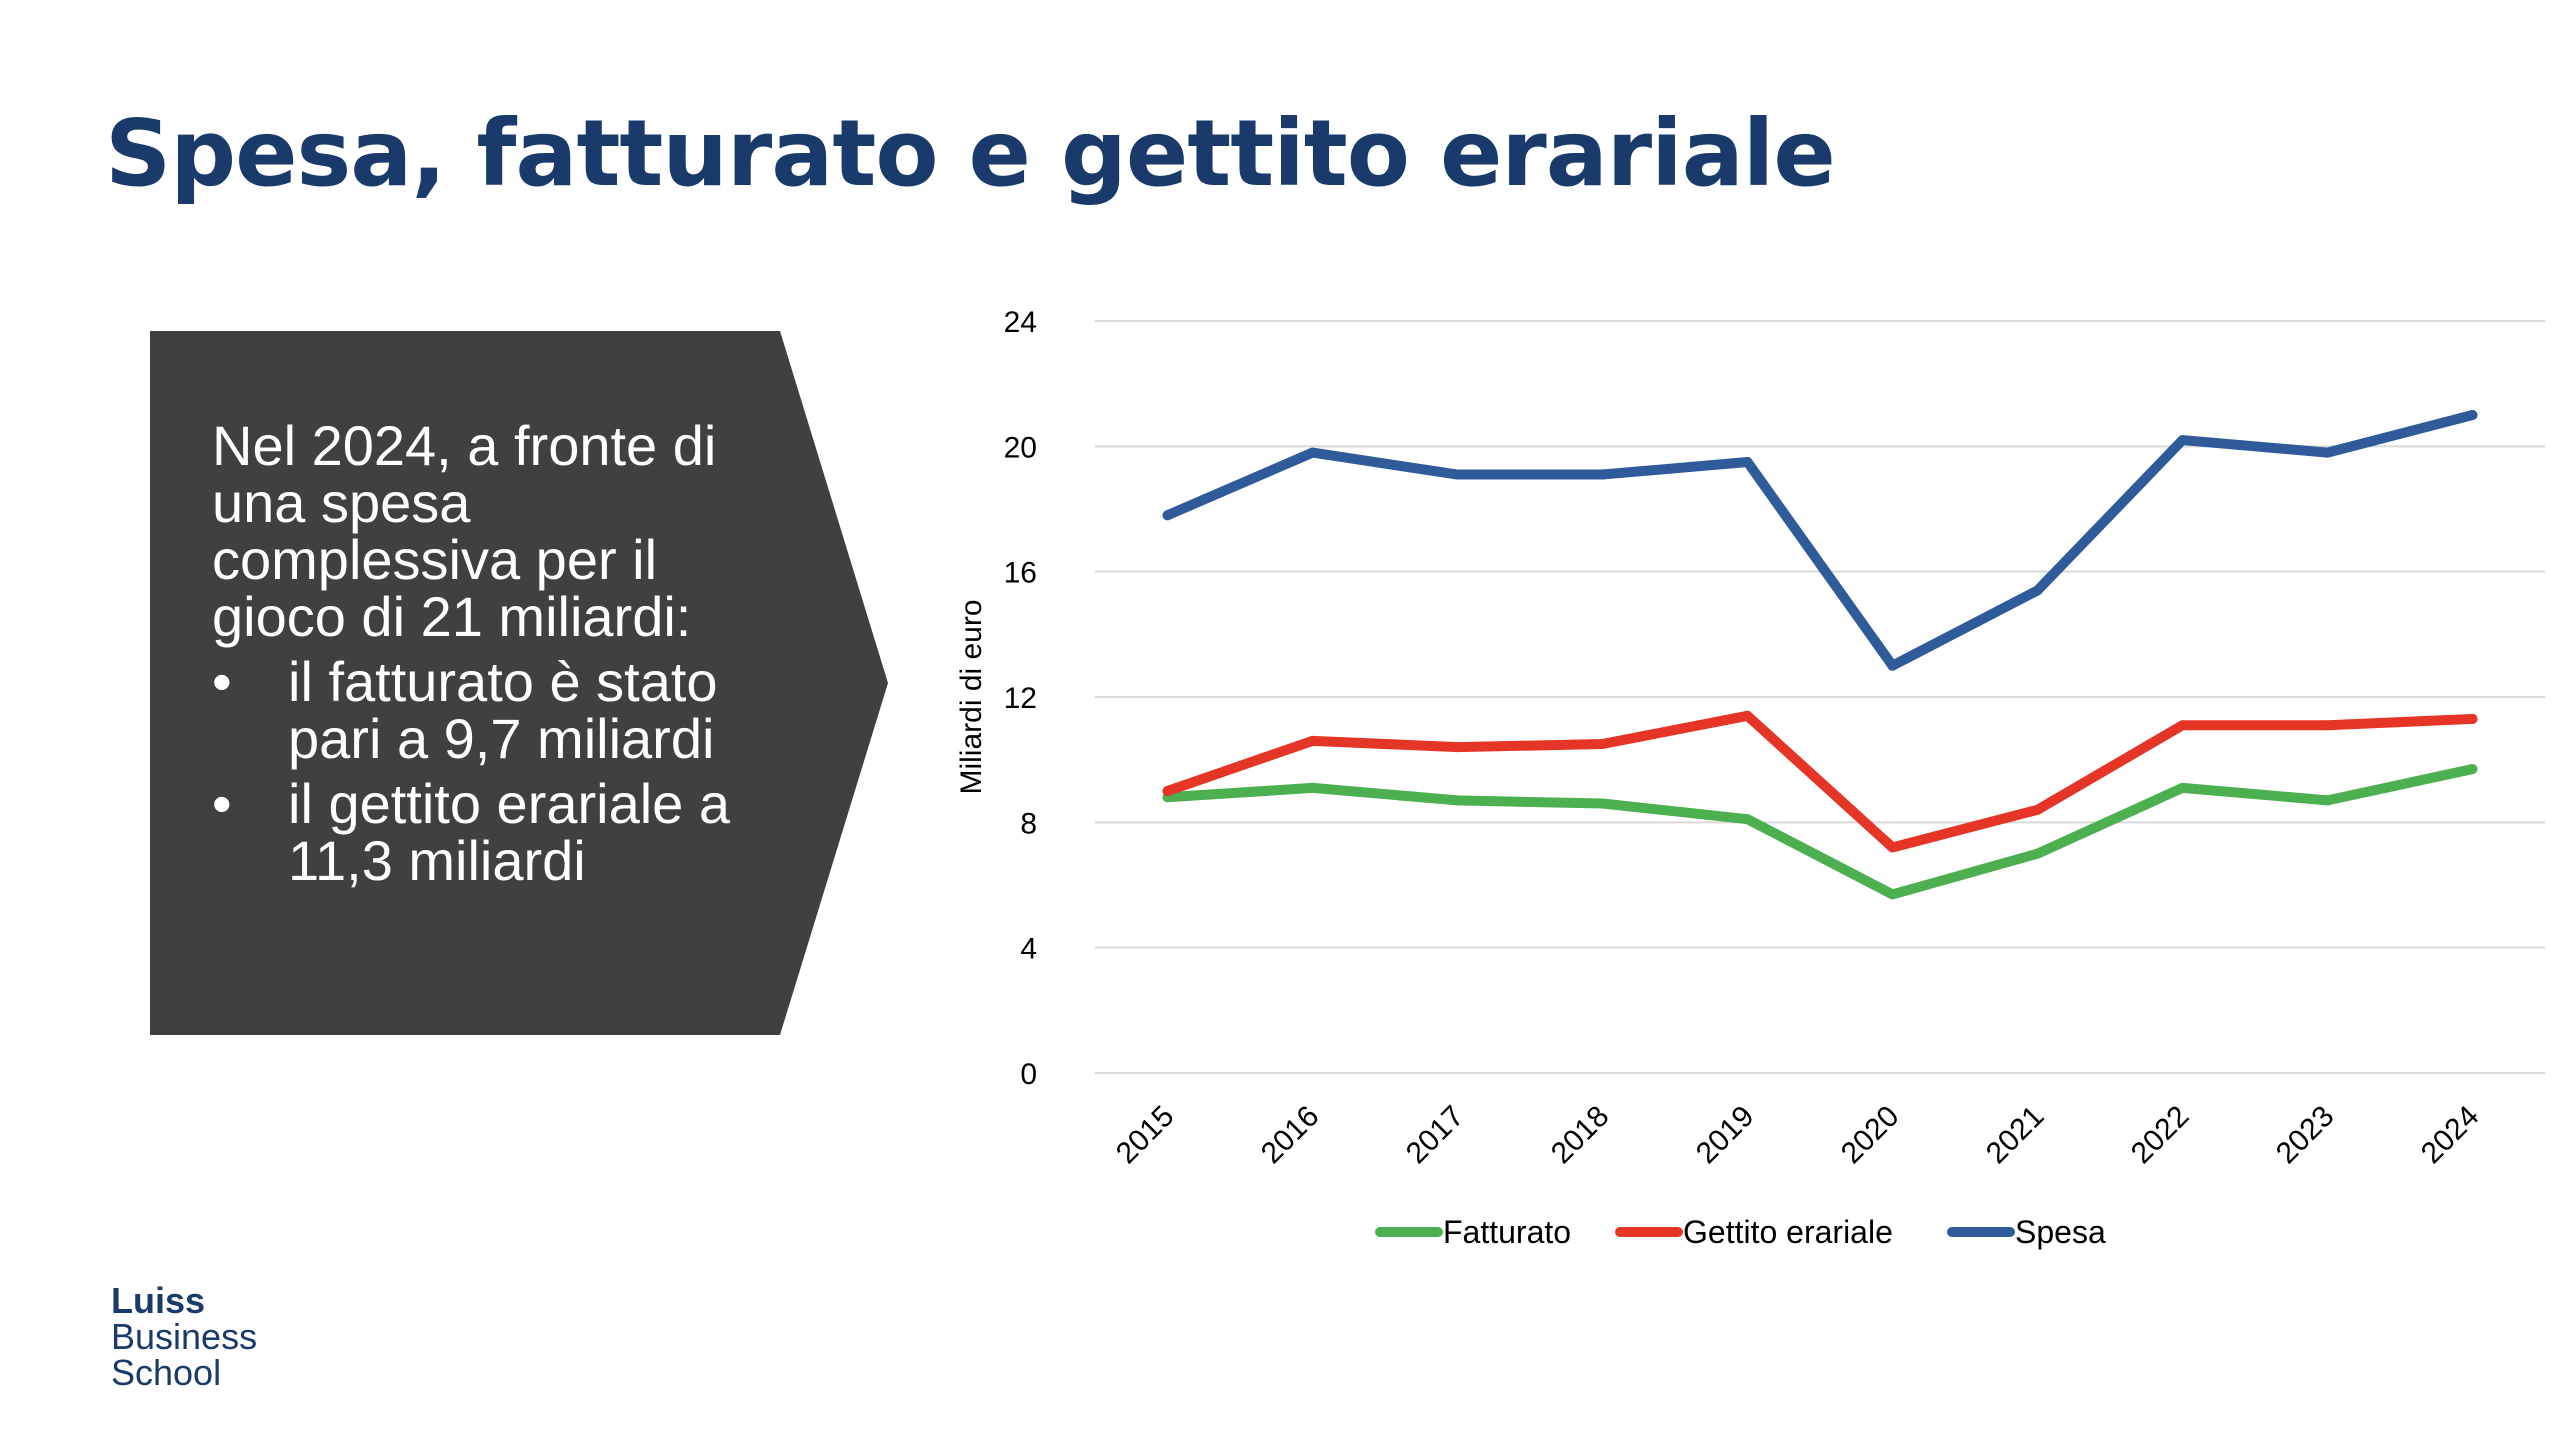 The width and height of the screenshot is (2554, 1437). What do you see at coordinates (971, 696) in the screenshot?
I see `y-axis-label: Miliardi di euro` at bounding box center [971, 696].